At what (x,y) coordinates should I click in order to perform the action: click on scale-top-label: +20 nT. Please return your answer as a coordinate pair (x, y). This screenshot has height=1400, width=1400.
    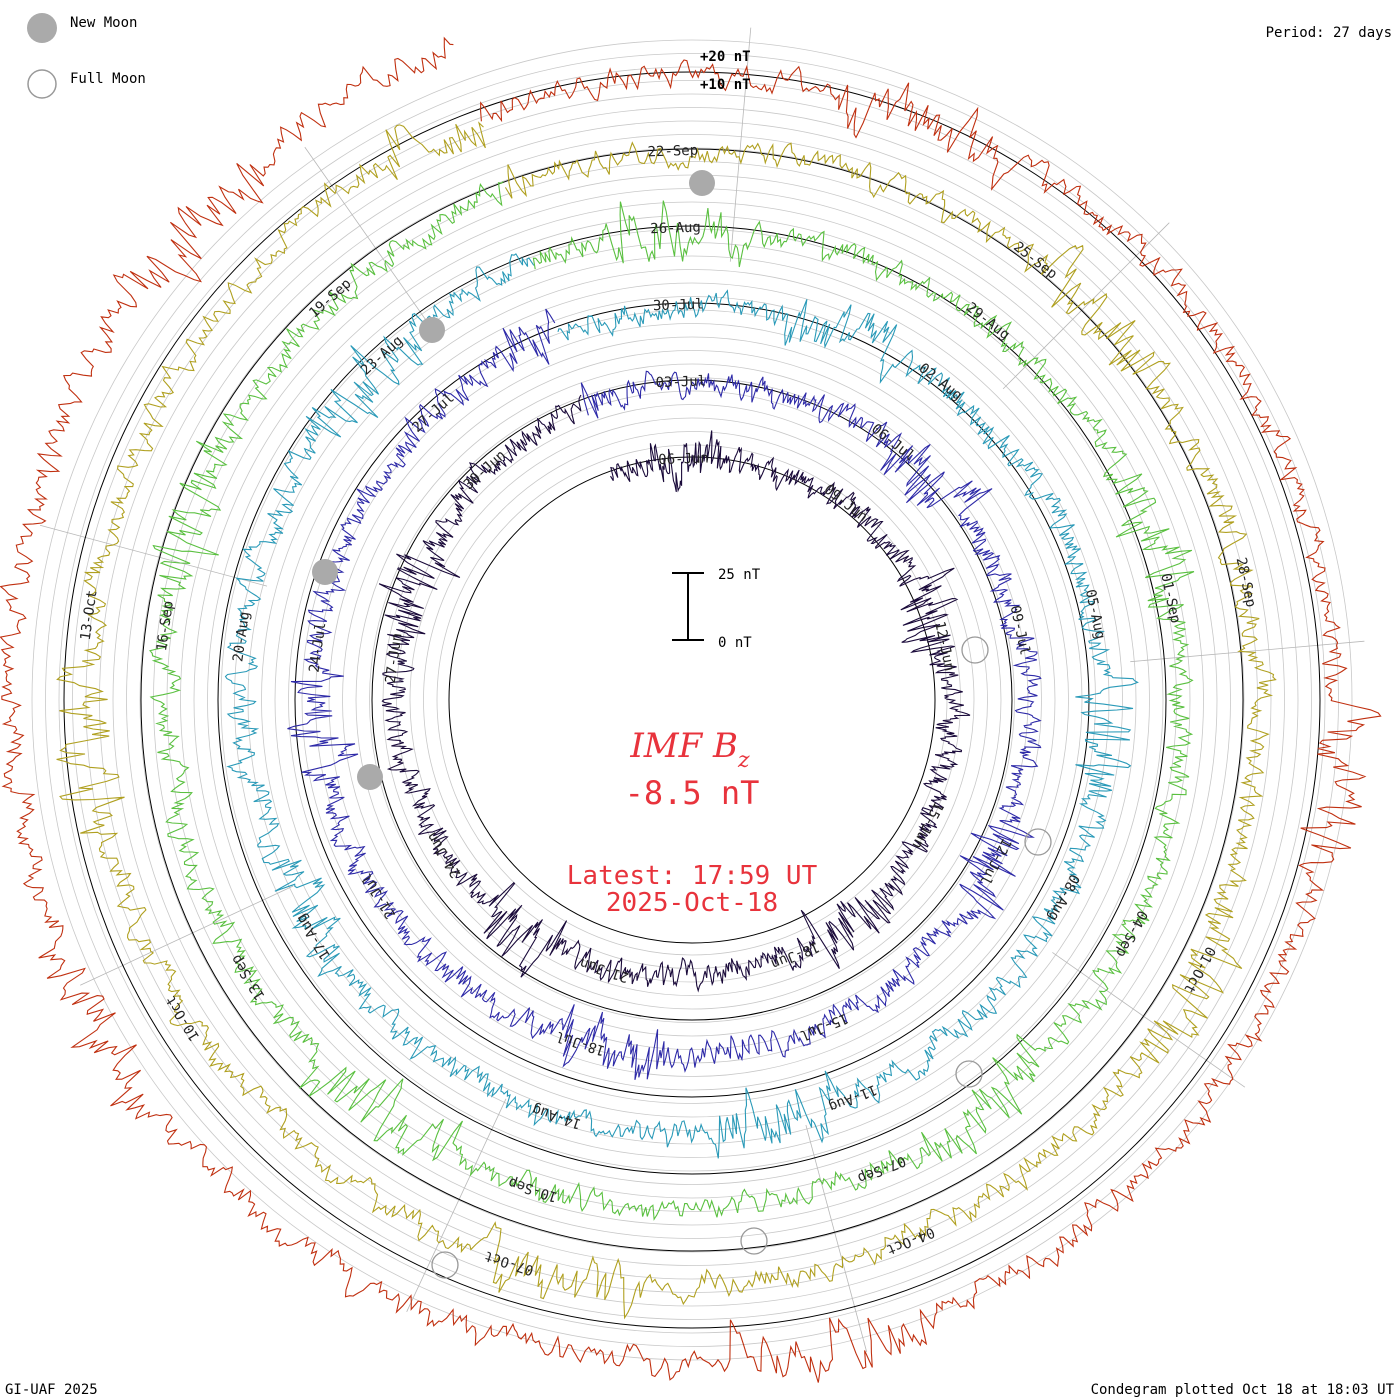
    Looking at the image, I should click on (725, 57).